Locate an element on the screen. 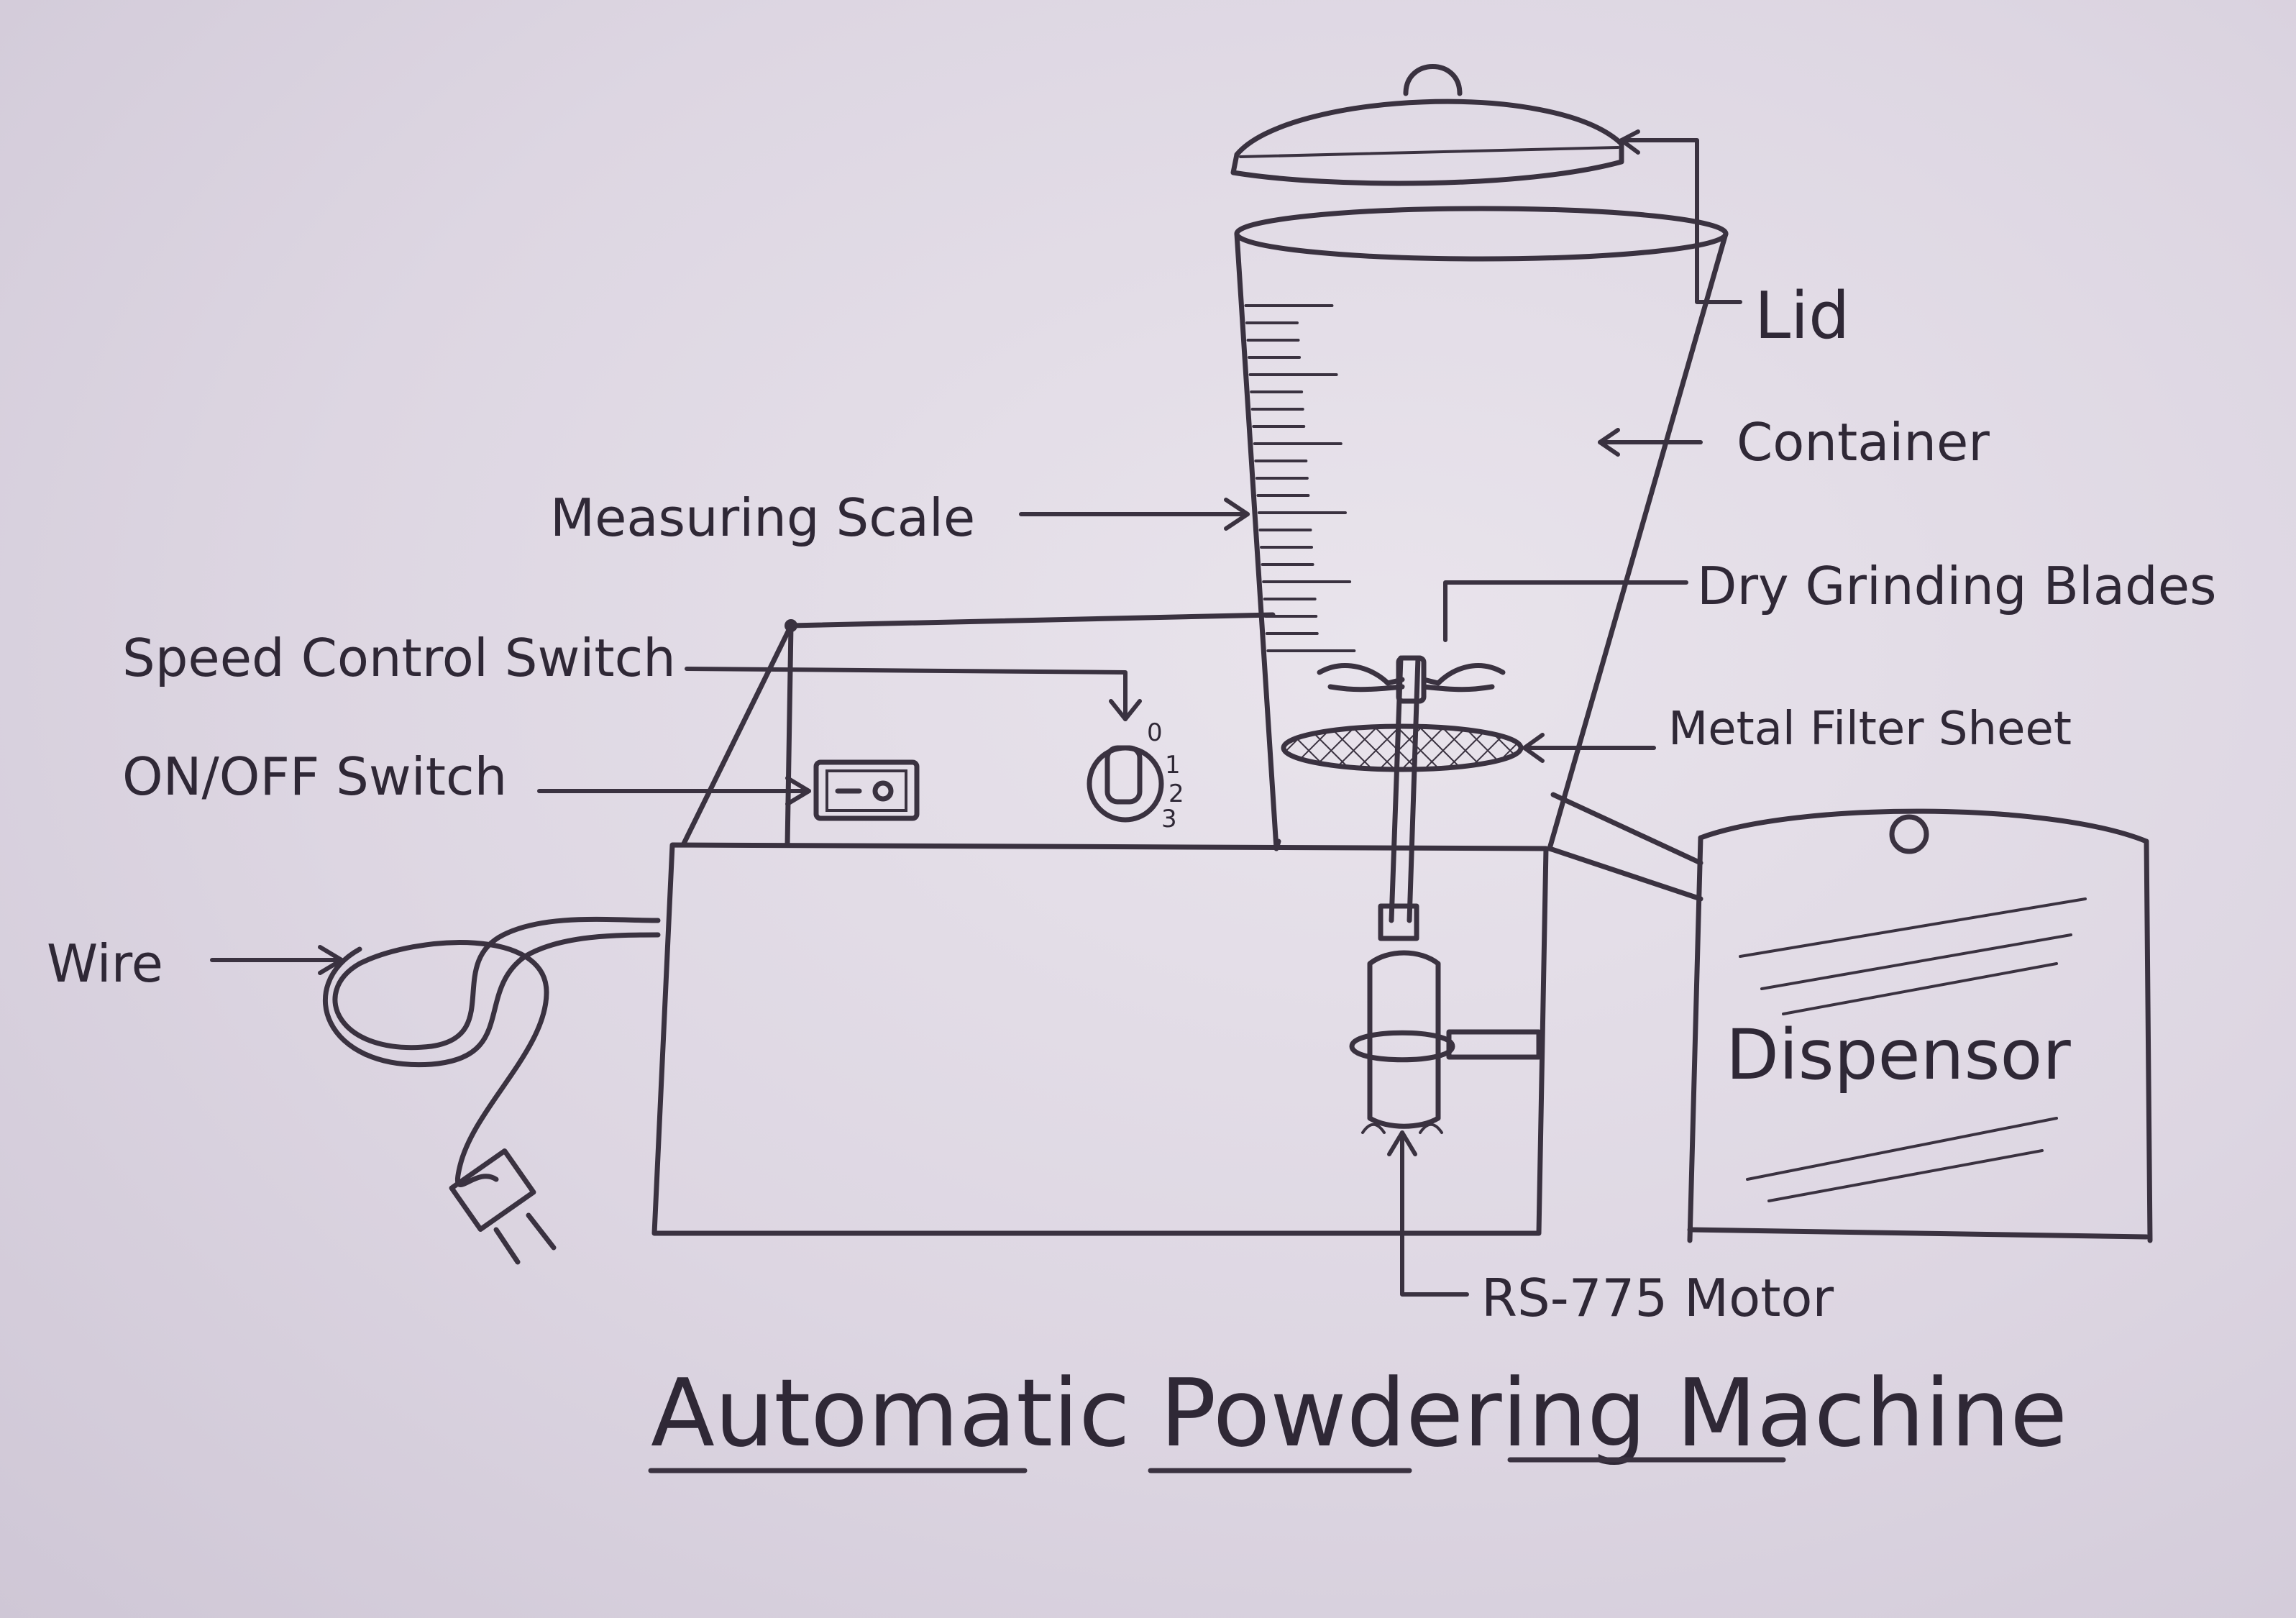  wire-with-plug is located at coordinates (491, 1091).